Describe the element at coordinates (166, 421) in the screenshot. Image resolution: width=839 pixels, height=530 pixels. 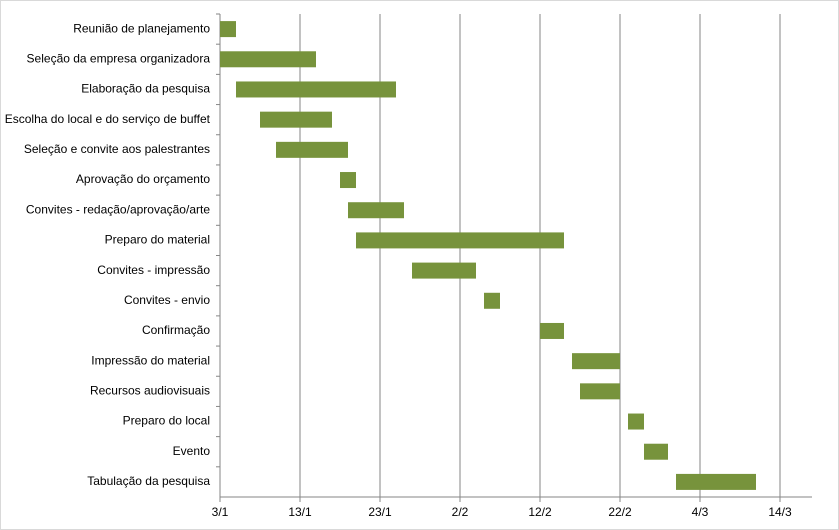
I see `y-tick-label: Preparo do local` at that location.